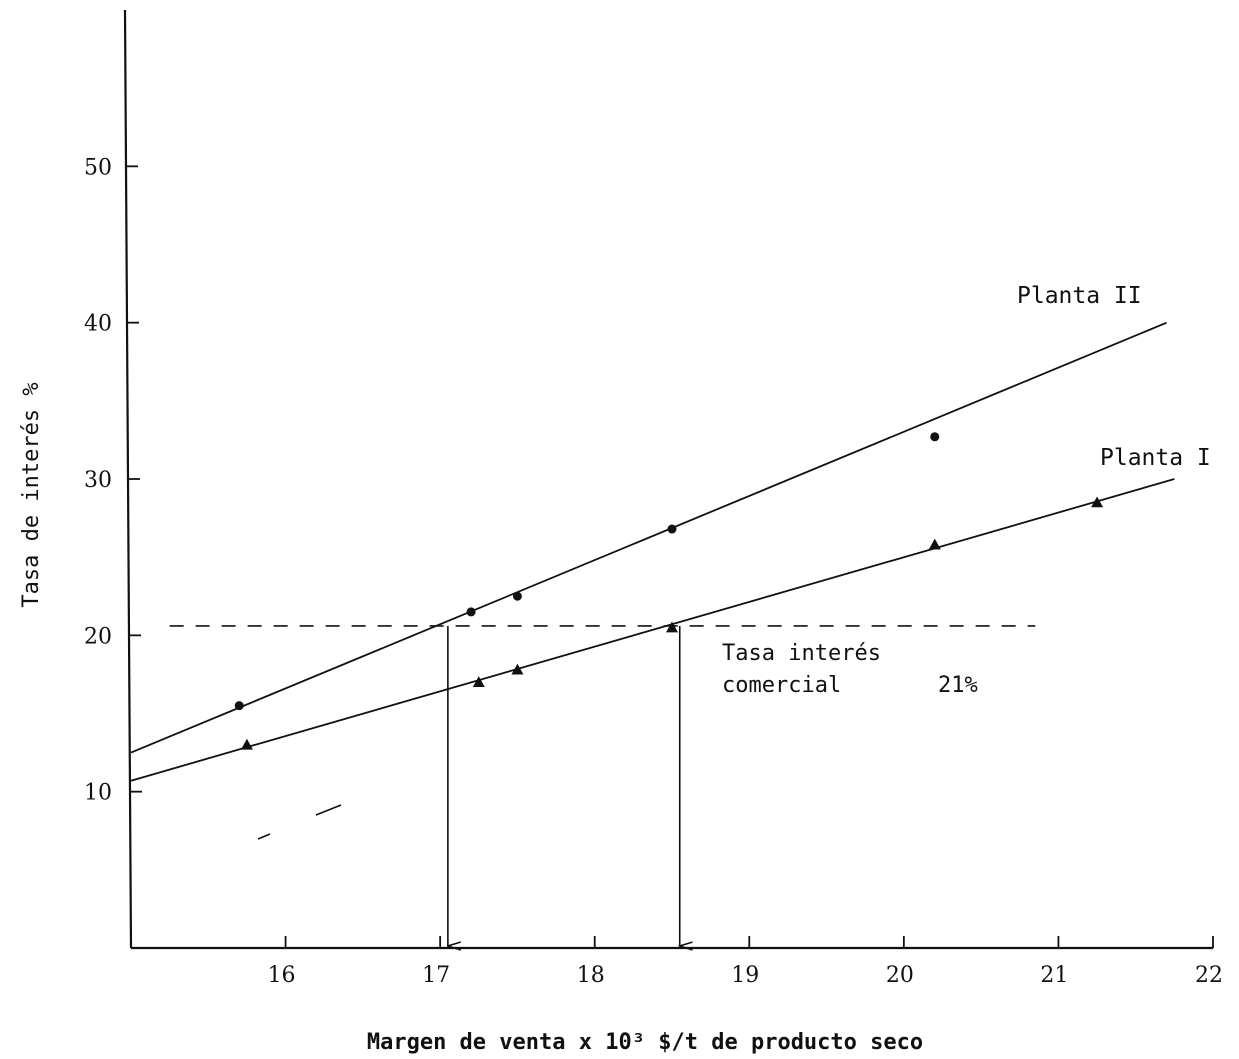 Image resolution: width=1239 pixels, height=1059 pixels. I want to click on reference-label-line1: Tasa interés, so click(801, 653).